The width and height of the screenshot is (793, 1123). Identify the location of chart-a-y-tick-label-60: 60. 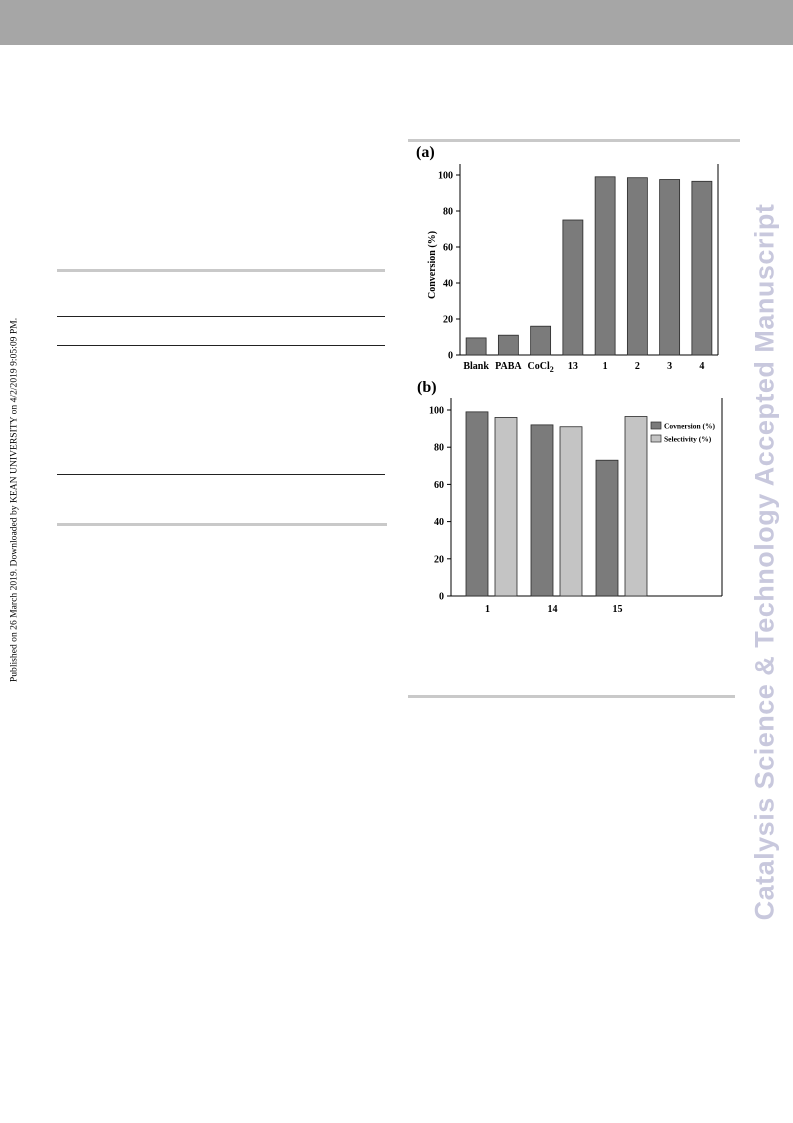
(448, 248).